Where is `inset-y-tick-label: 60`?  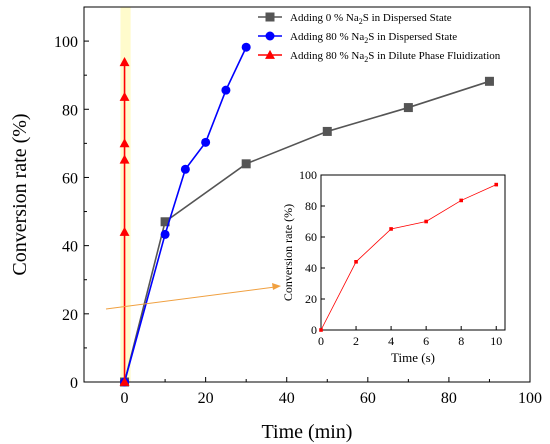 inset-y-tick-label: 60 is located at coordinates (311, 237).